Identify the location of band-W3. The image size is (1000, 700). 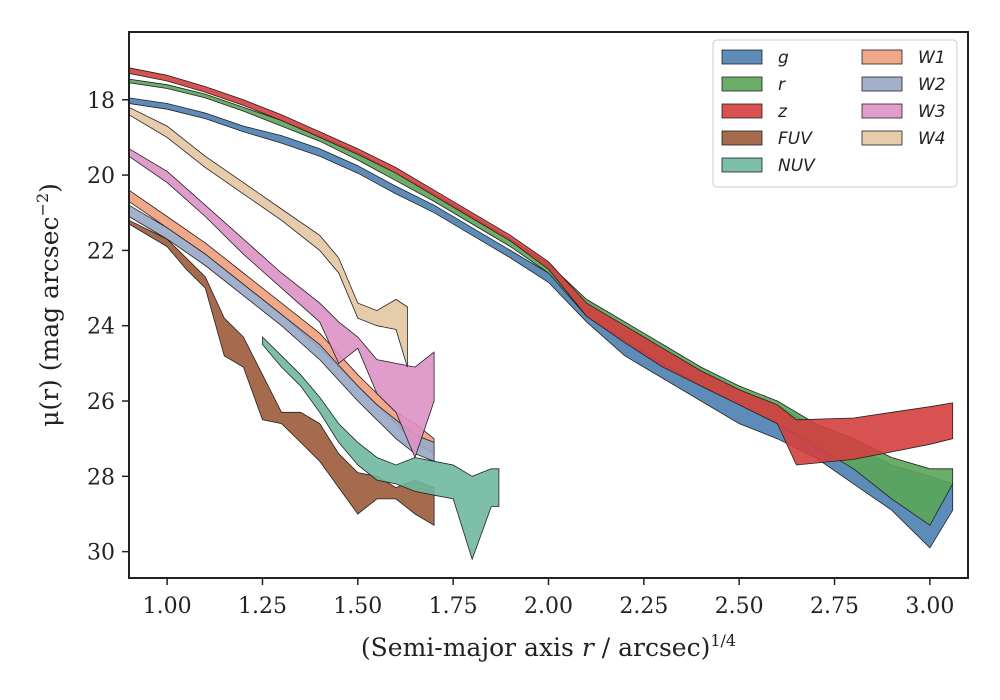
(281, 303).